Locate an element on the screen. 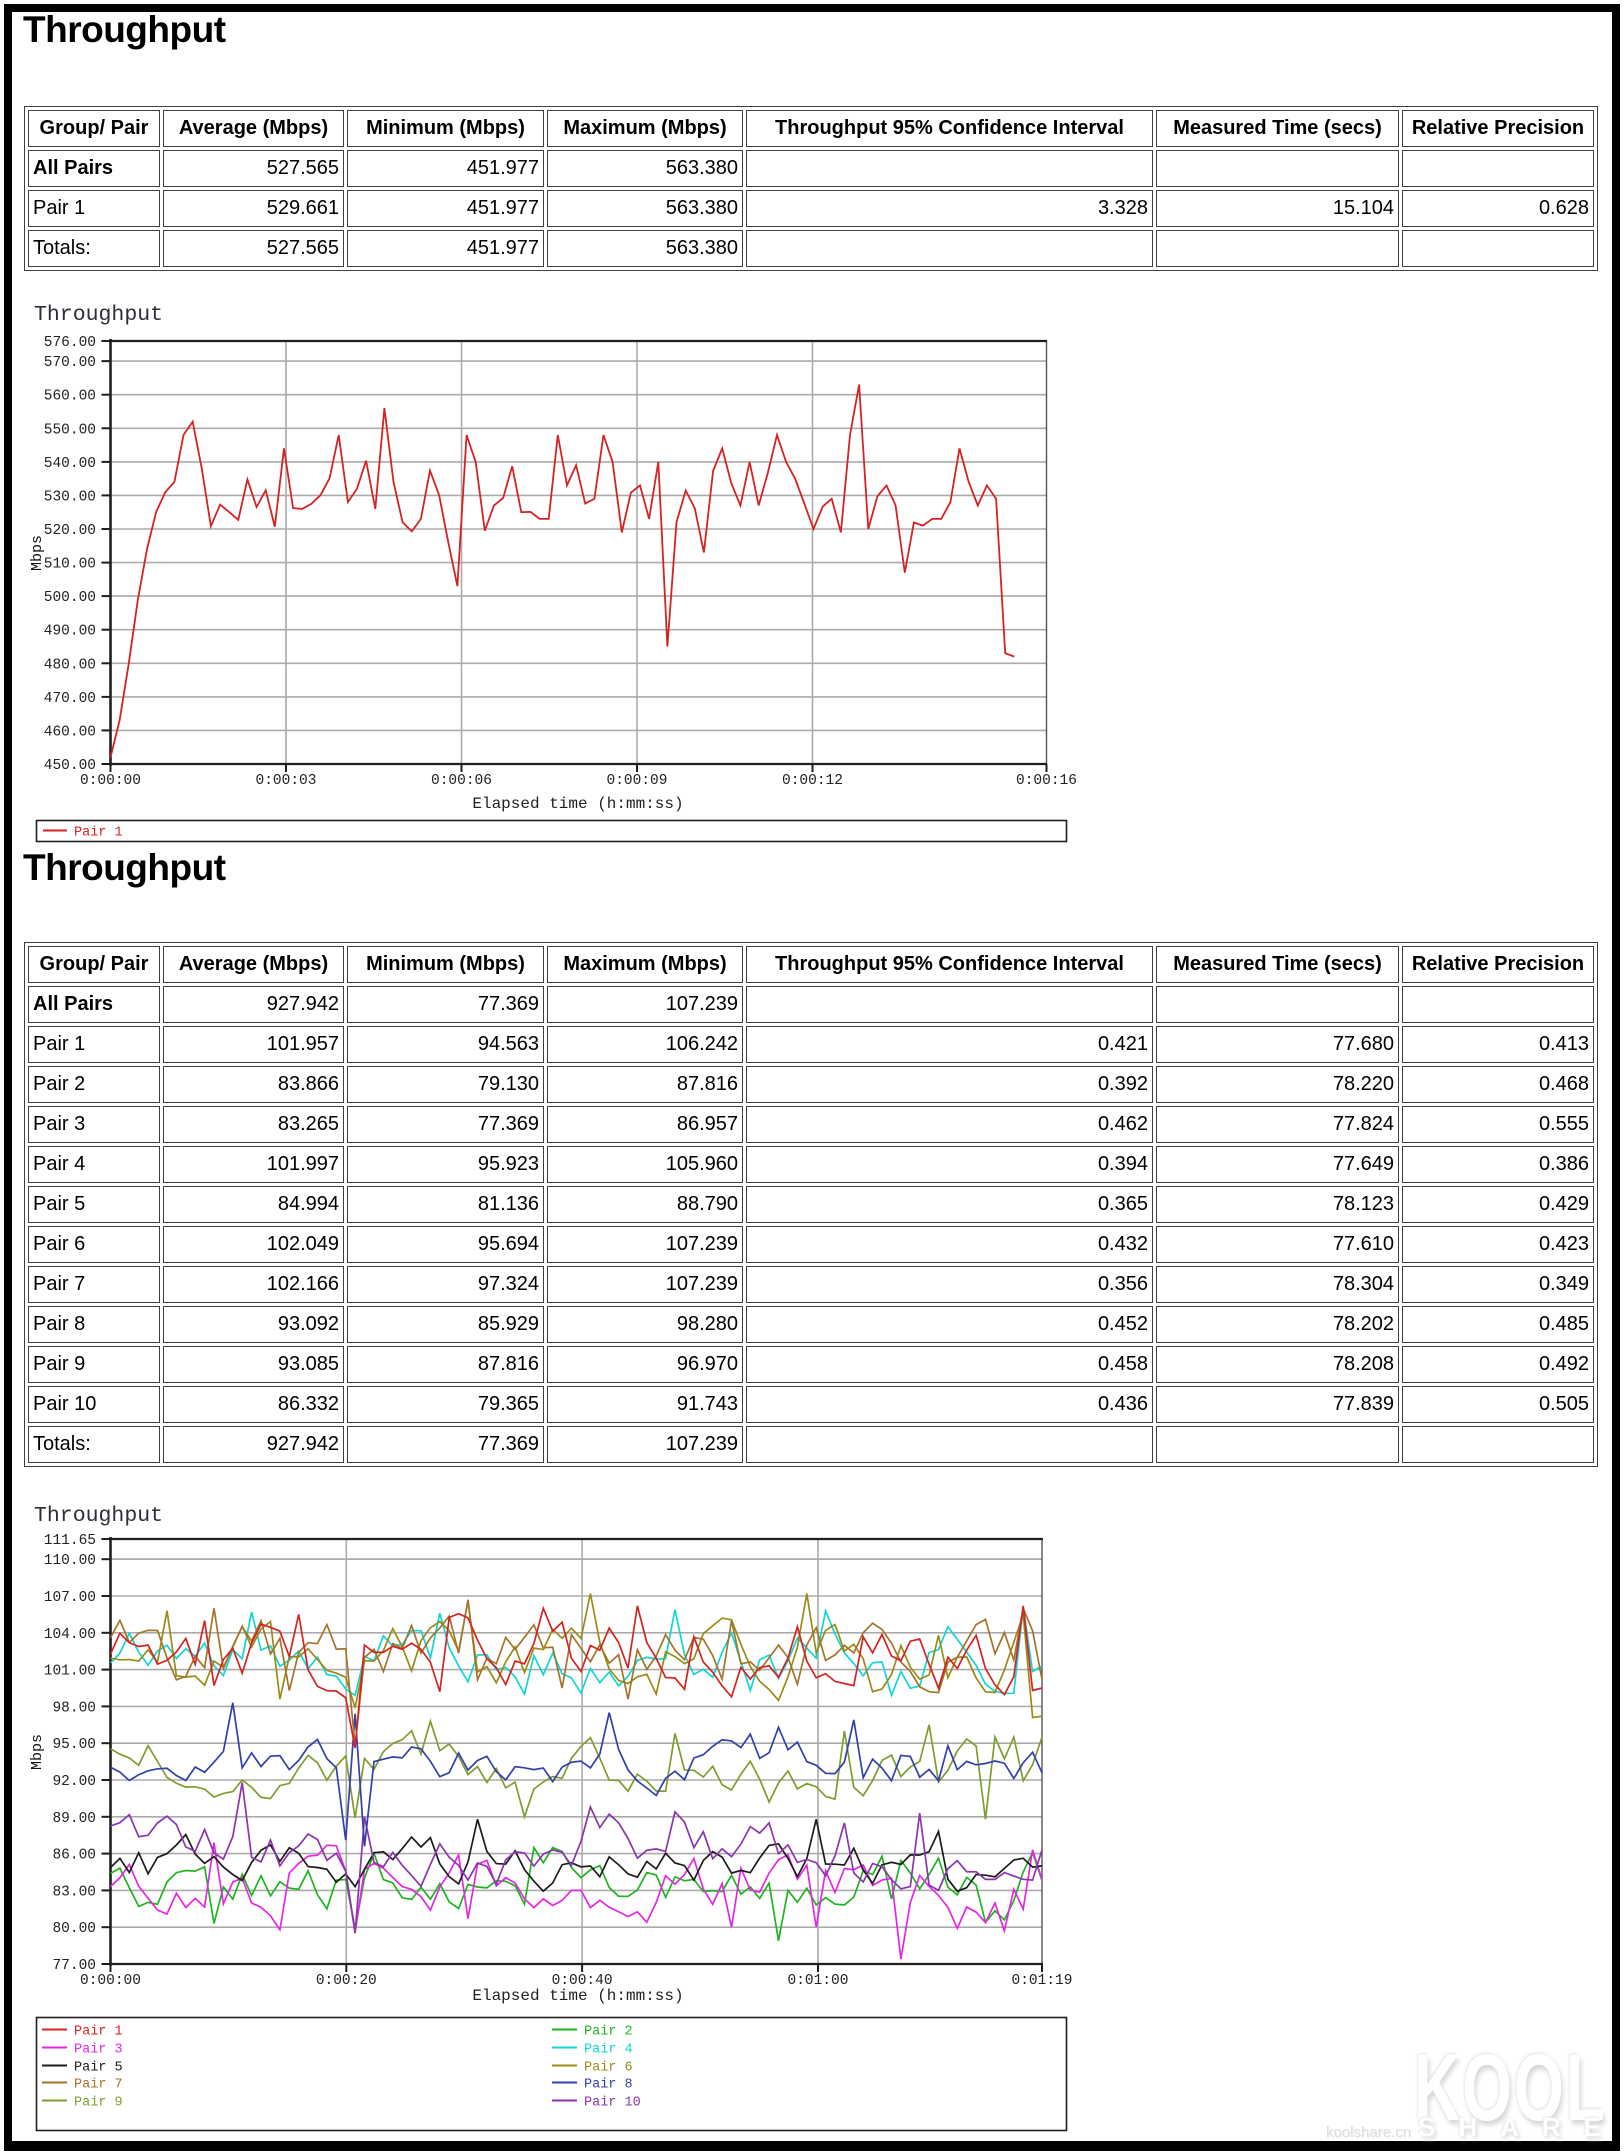 Image resolution: width=1624 pixels, height=2154 pixels. svg-text: 0:00:20 is located at coordinates (346, 1981).